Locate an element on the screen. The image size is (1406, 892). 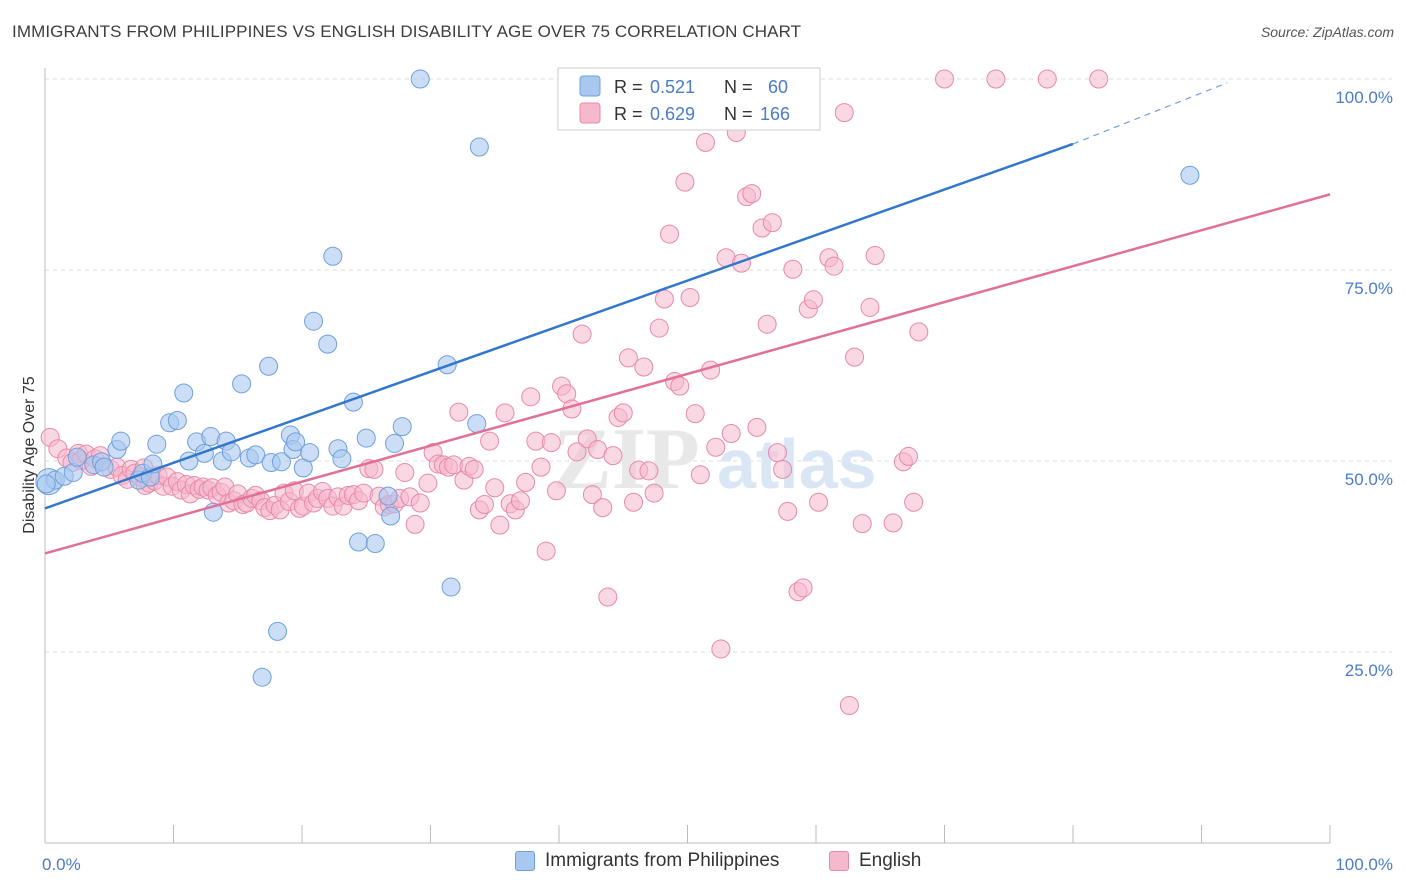
y-tick-label-0: 25.0% is located at coordinates (1369, 670).